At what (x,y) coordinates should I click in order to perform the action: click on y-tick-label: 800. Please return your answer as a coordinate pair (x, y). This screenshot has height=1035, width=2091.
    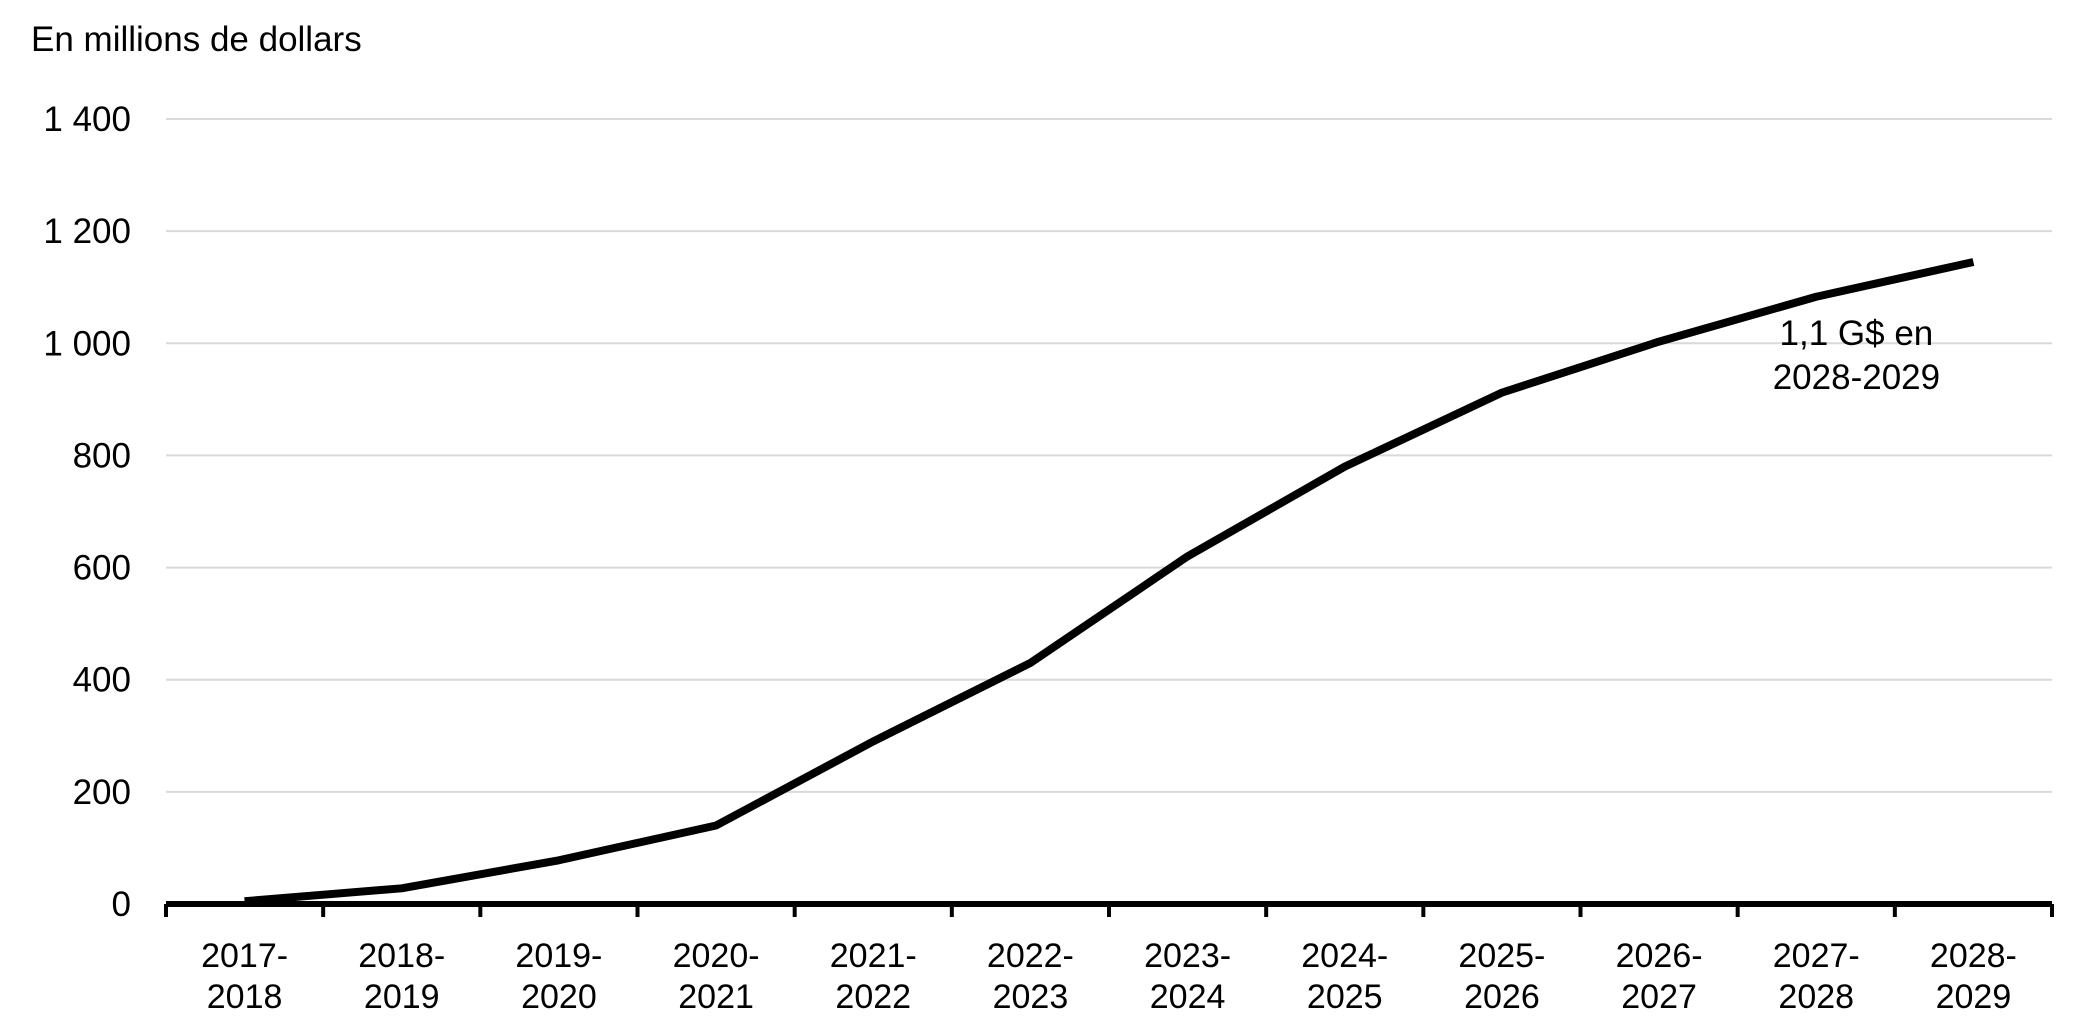
    Looking at the image, I should click on (102, 455).